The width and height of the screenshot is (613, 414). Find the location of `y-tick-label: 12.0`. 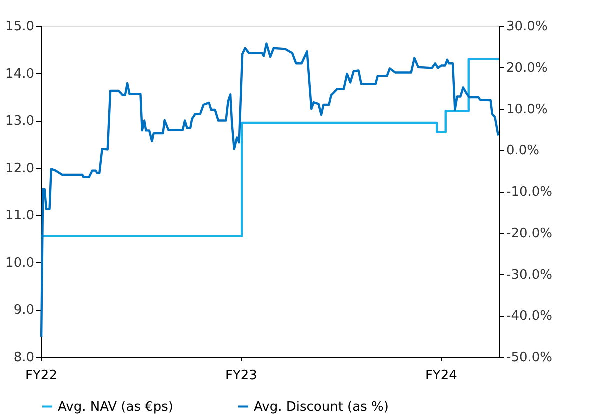

y-tick-label: 12.0 is located at coordinates (20, 168).